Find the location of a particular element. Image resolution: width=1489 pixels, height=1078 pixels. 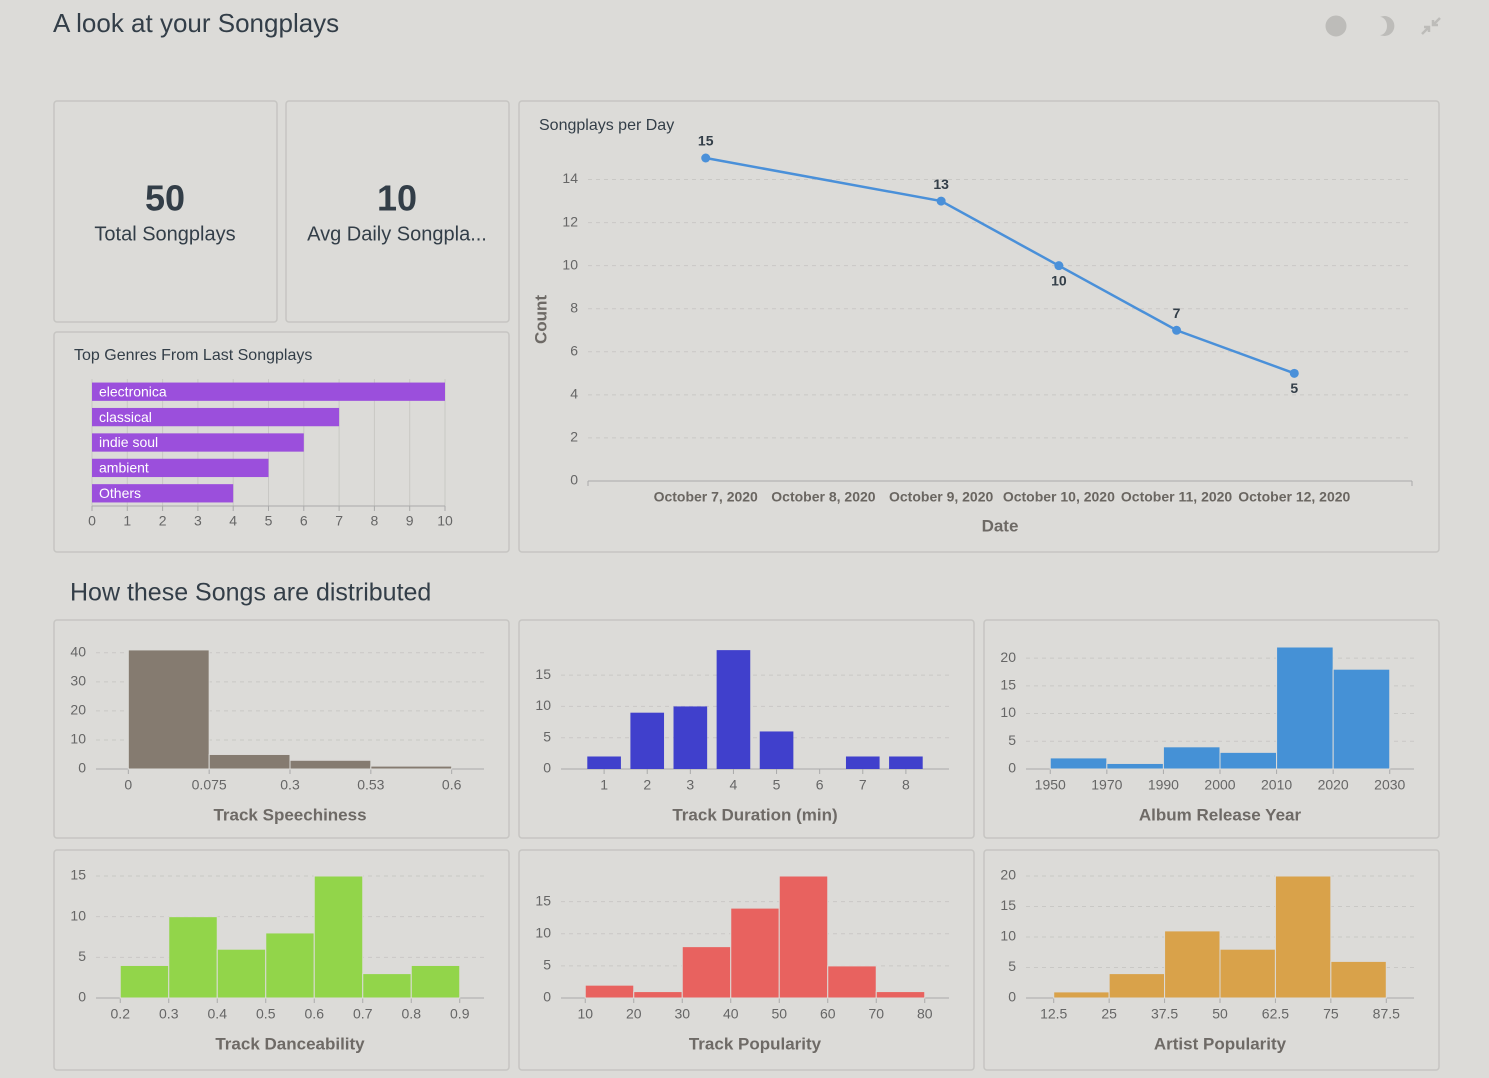

y-tick-label: 12 is located at coordinates (570, 221).